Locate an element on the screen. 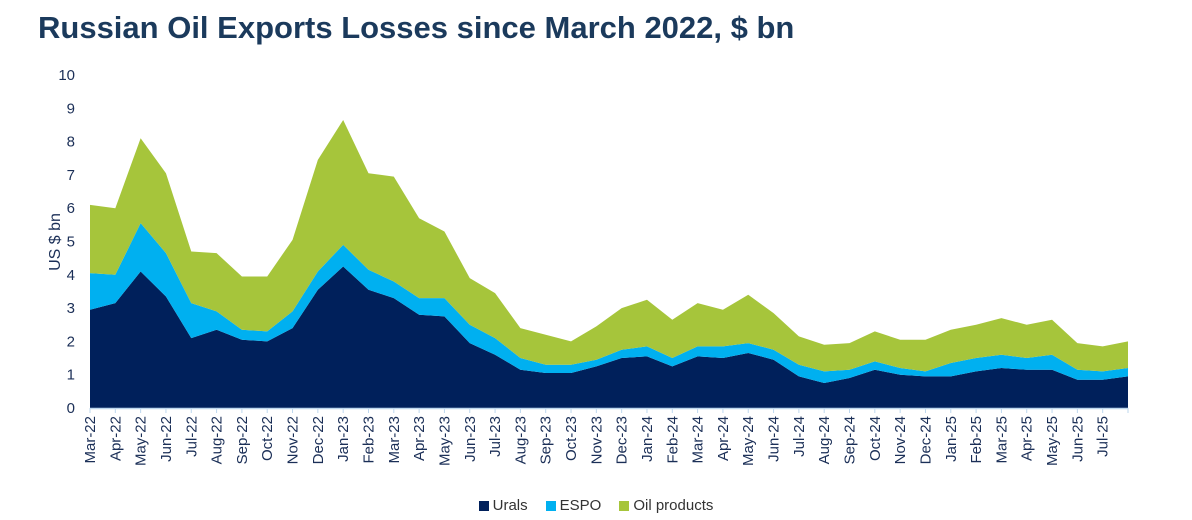 The image size is (1192, 520). x-tick-label: Dec-23 is located at coordinates (622, 440).